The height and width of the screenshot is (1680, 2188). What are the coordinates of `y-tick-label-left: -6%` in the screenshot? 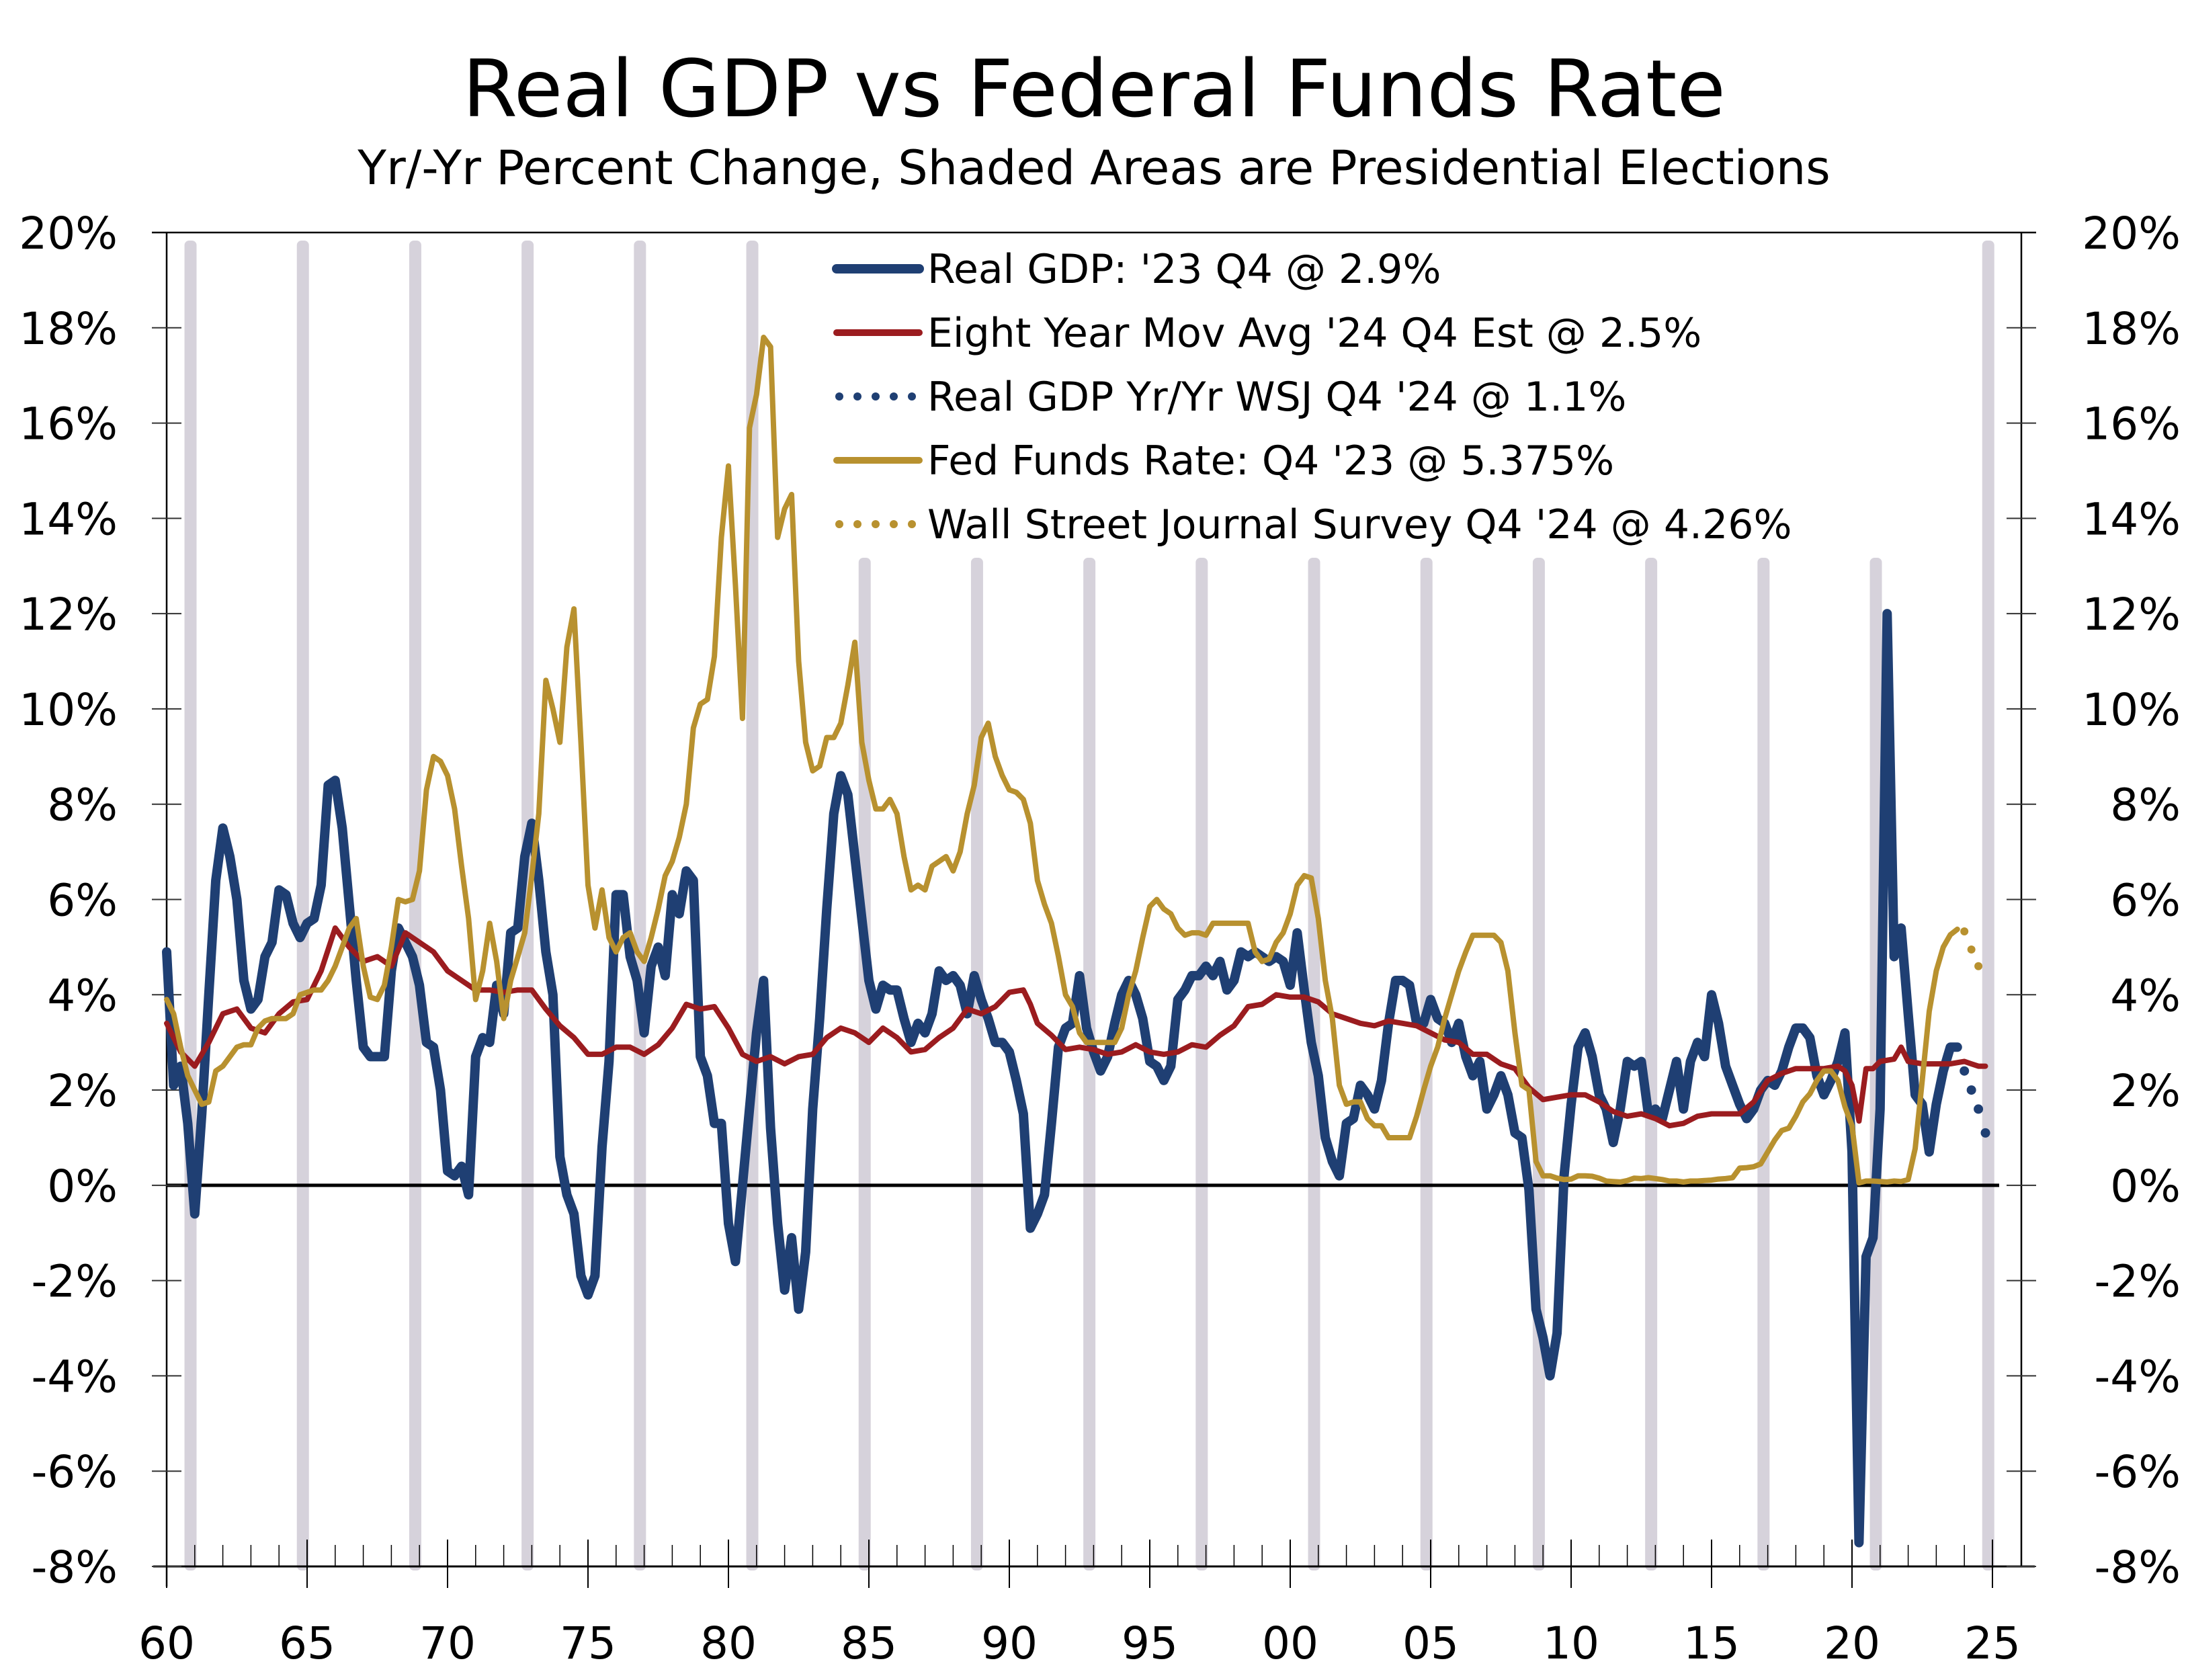 It's located at (74, 1472).